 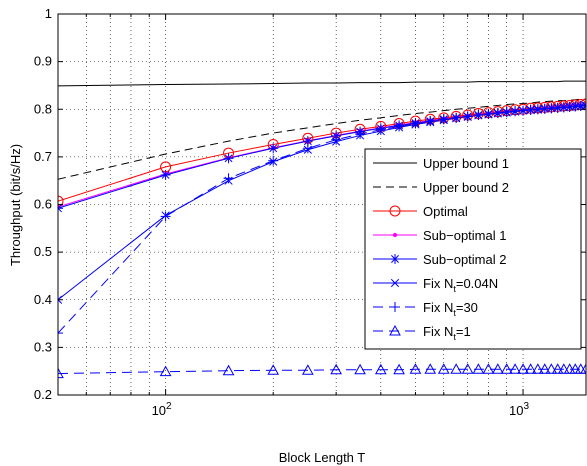 What do you see at coordinates (464, 235) in the screenshot?
I see `legend-label: Sub−optimal 1` at bounding box center [464, 235].